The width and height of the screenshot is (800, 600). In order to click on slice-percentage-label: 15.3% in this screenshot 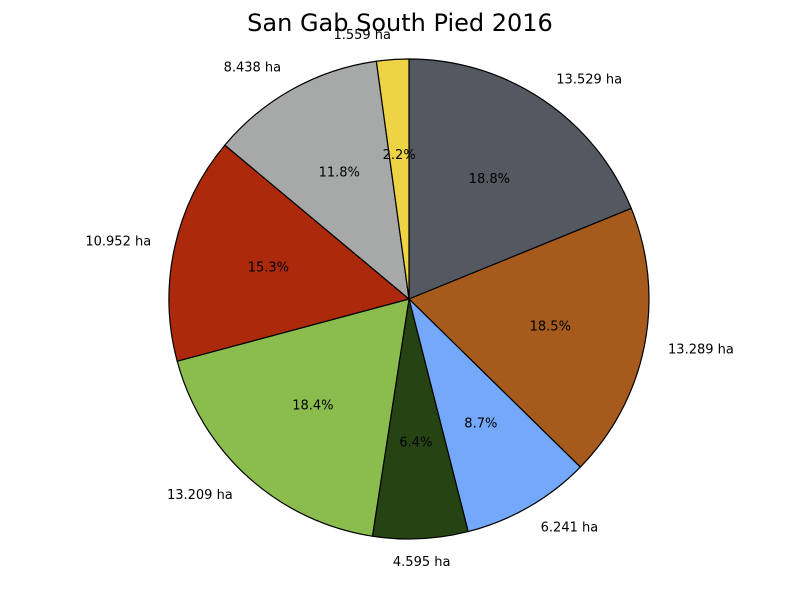, I will do `click(268, 267)`.